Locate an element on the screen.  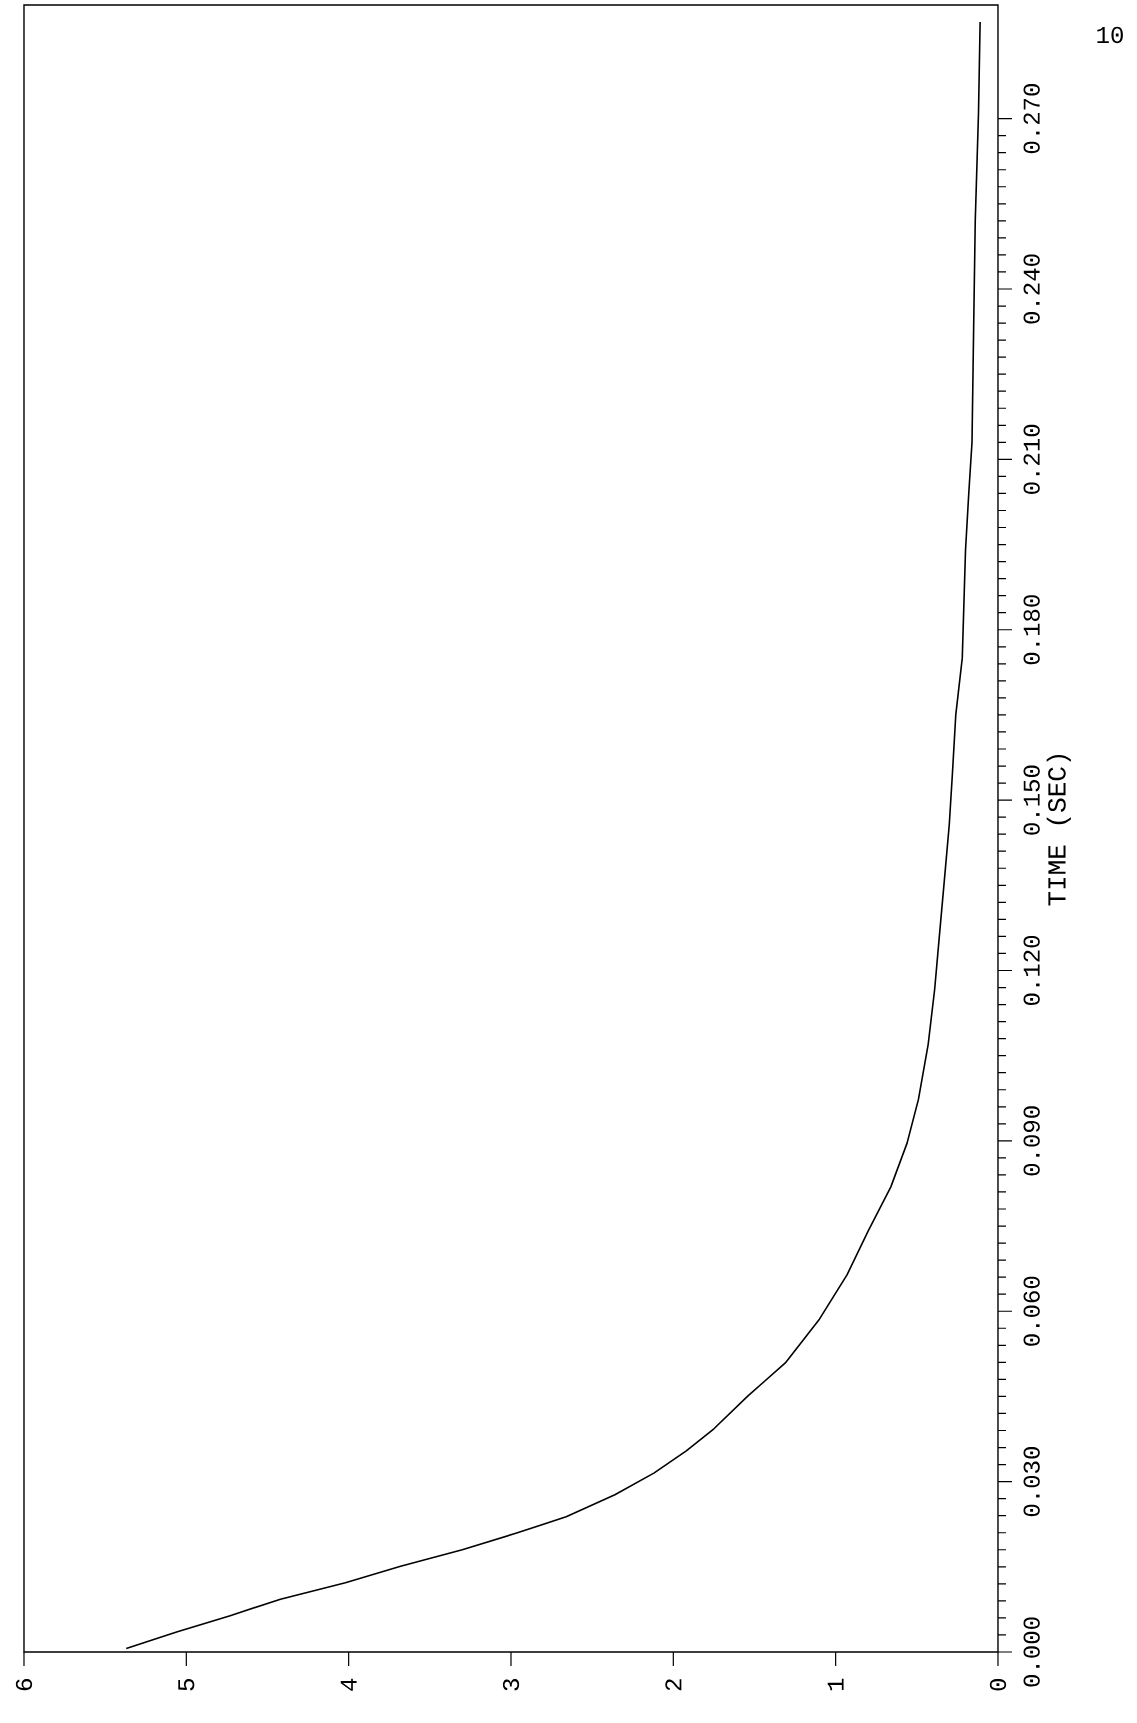
x-tick-label: 0 is located at coordinates (998, 1685).